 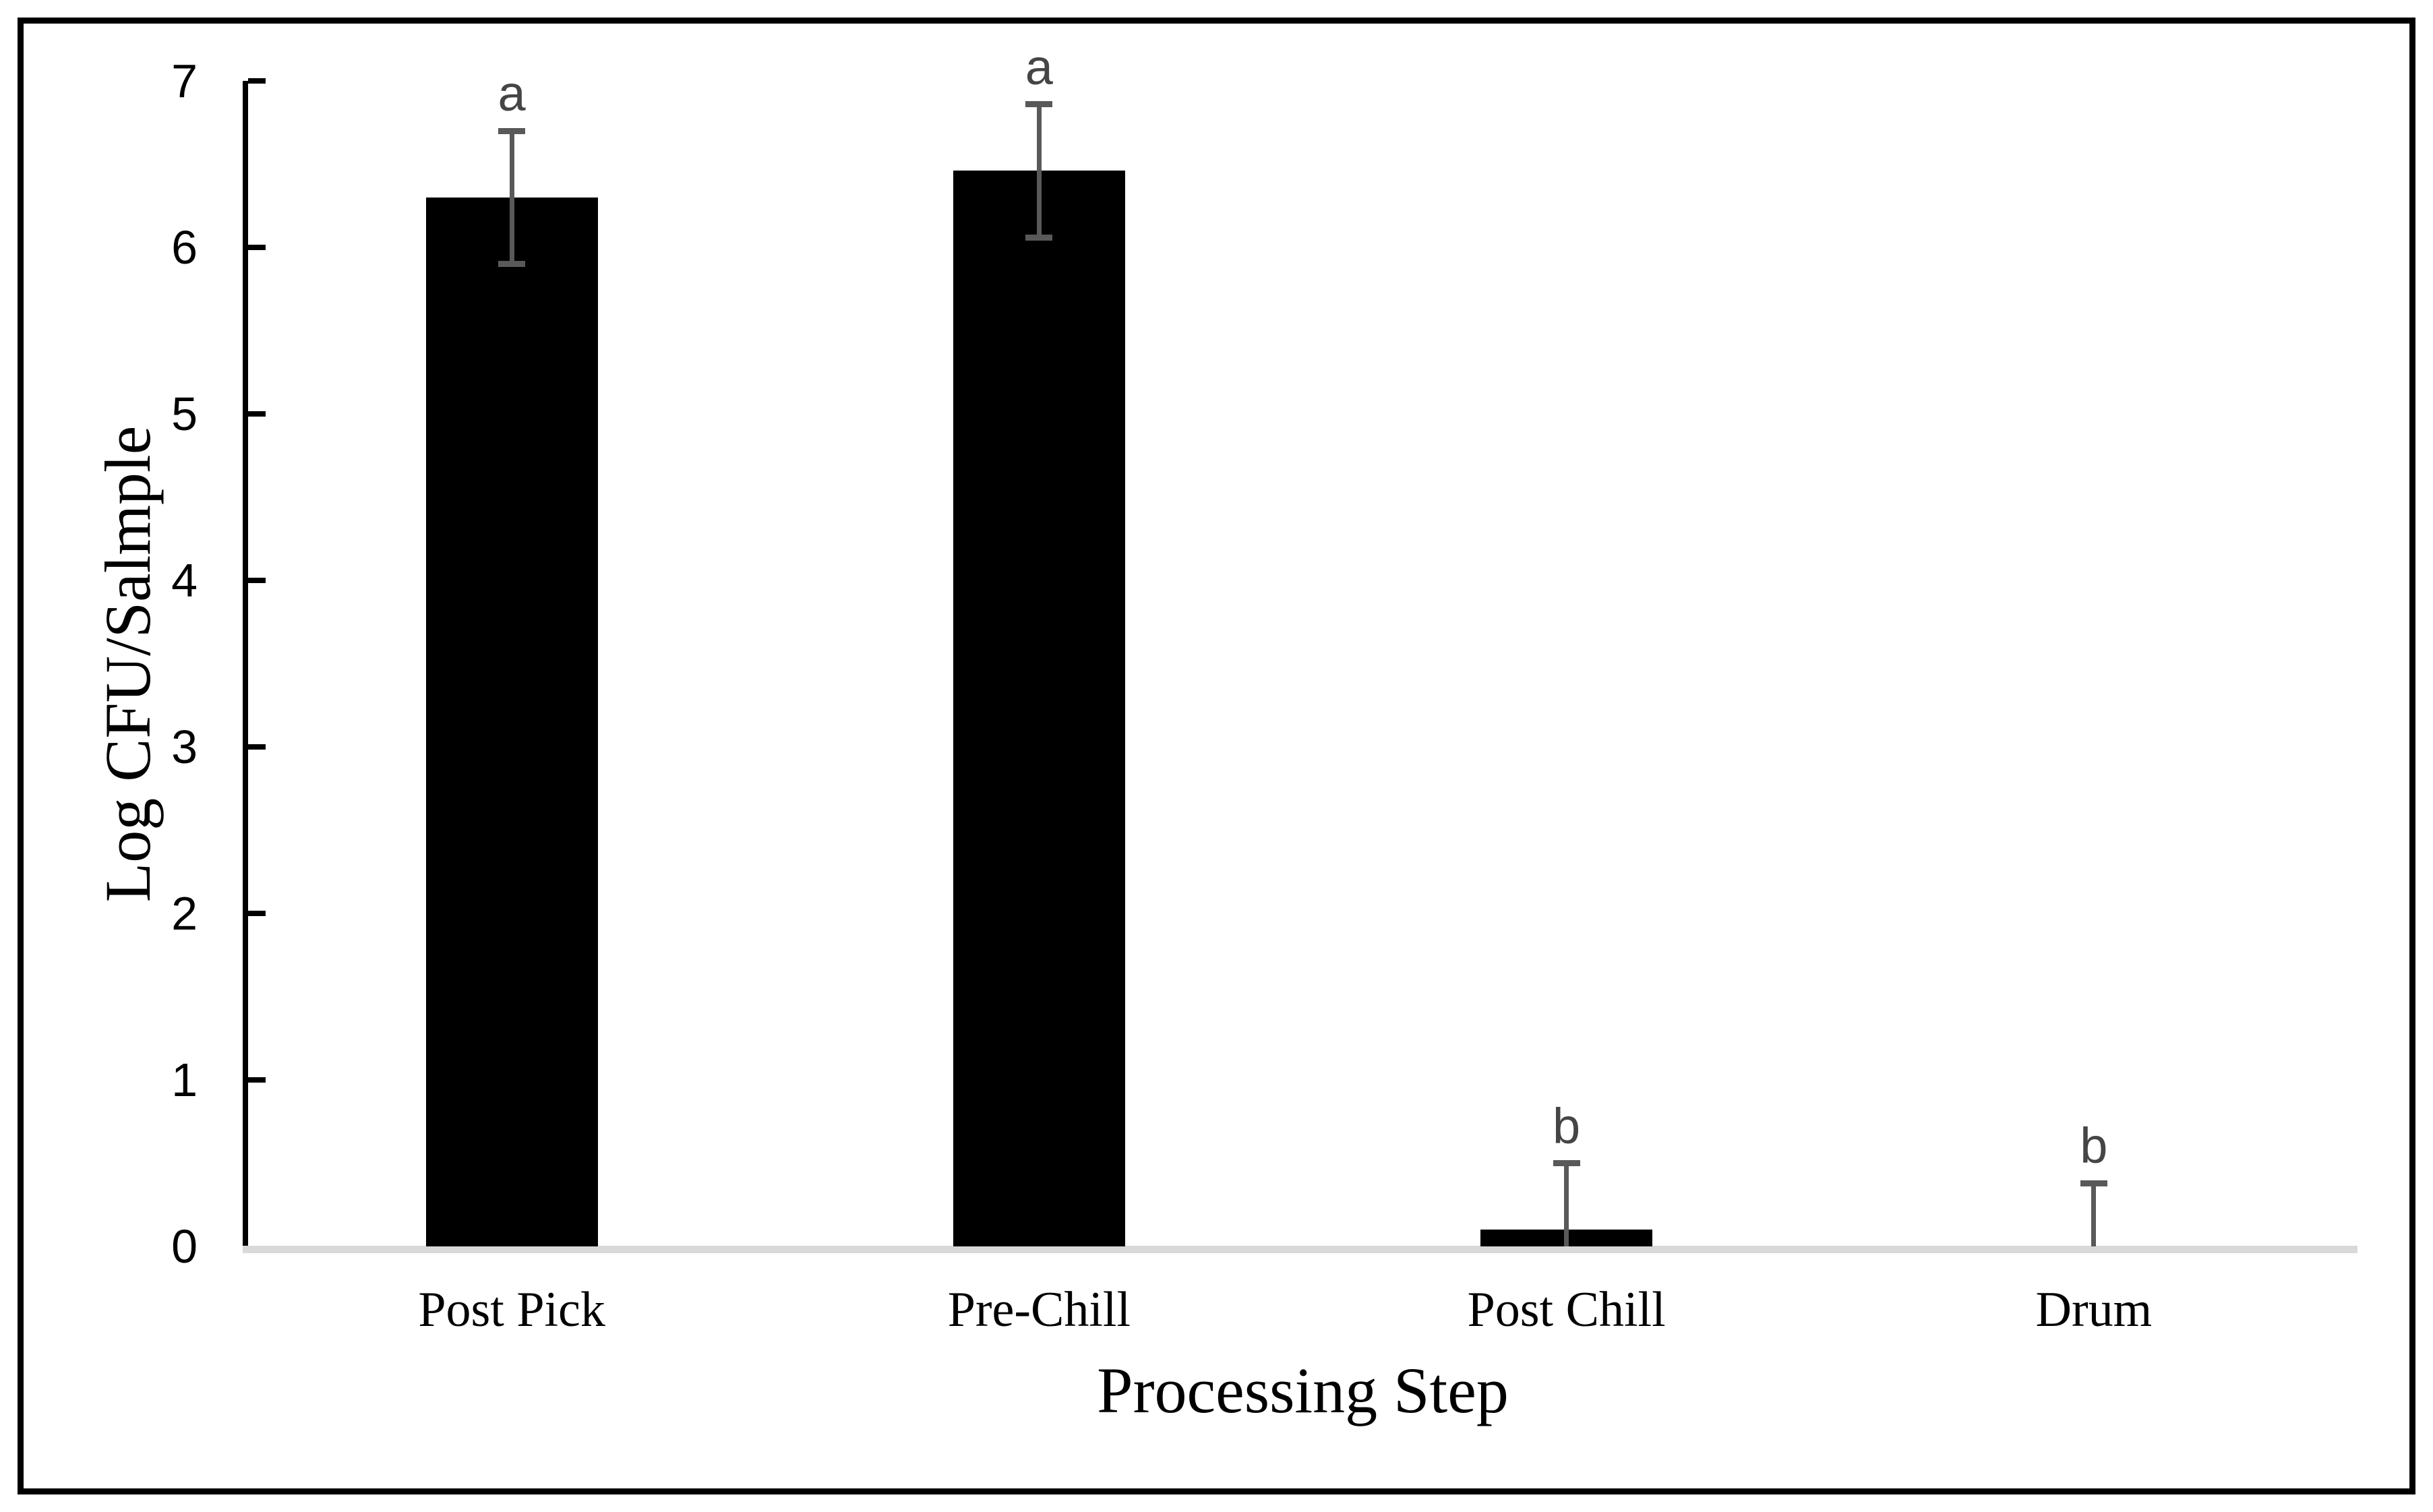 What do you see at coordinates (1566, 1163) in the screenshot?
I see `error-bar-top-cap-post-chill` at bounding box center [1566, 1163].